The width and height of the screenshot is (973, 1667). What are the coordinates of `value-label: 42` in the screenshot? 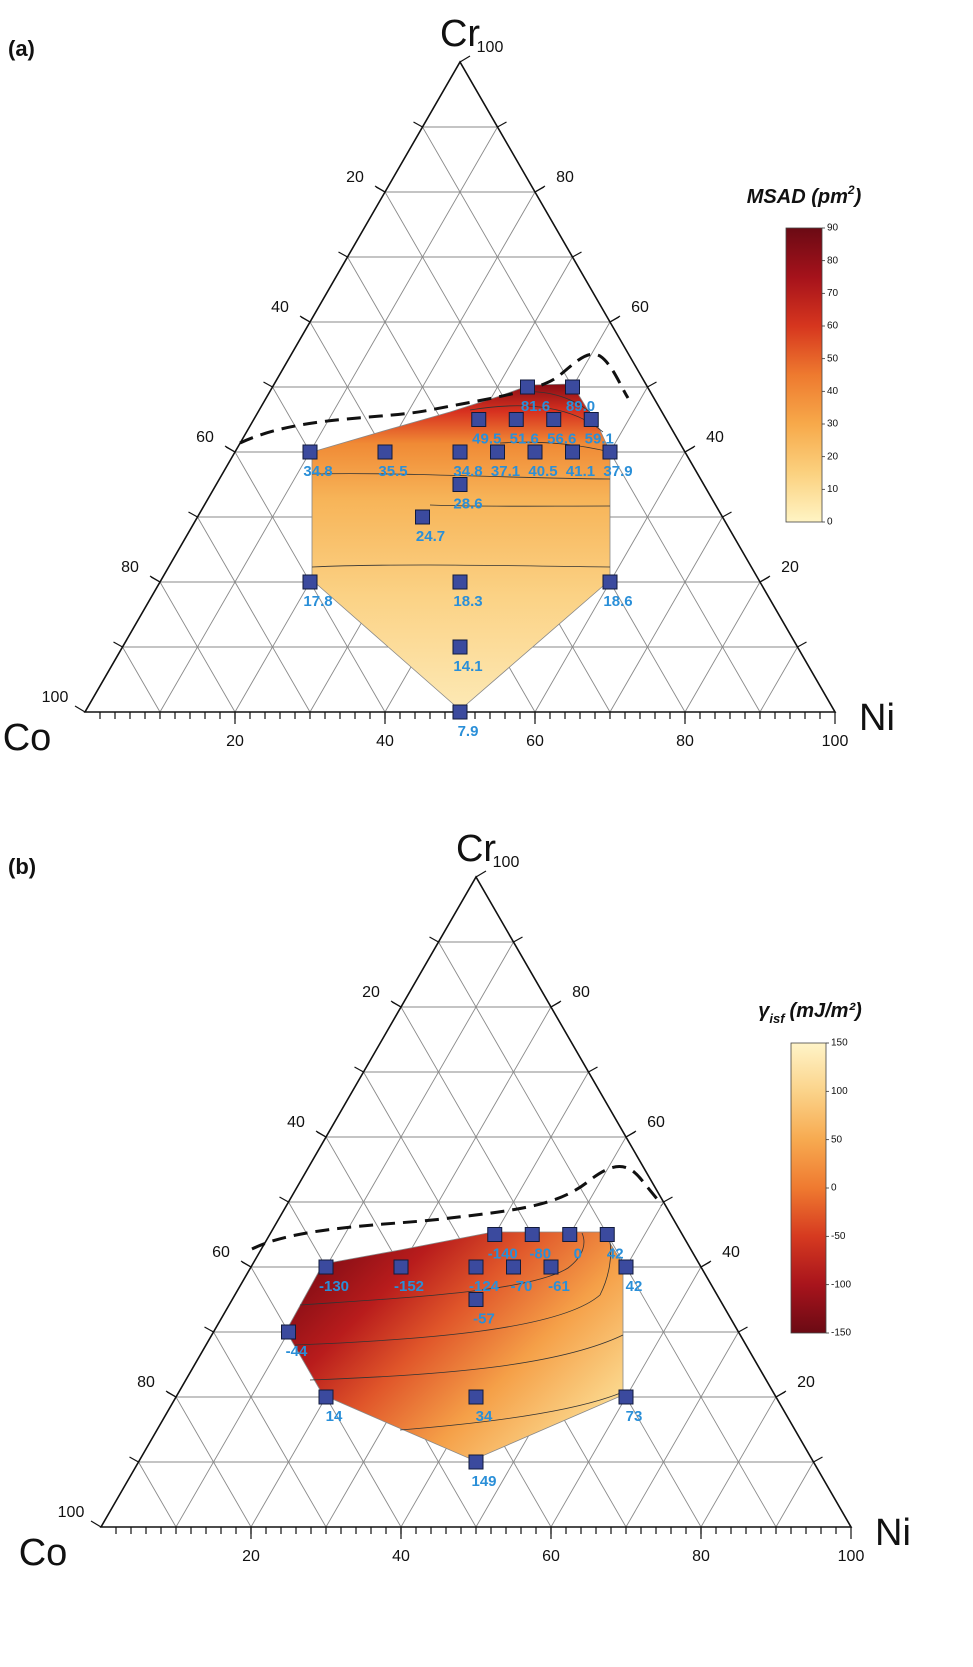 It's located at (615, 1253).